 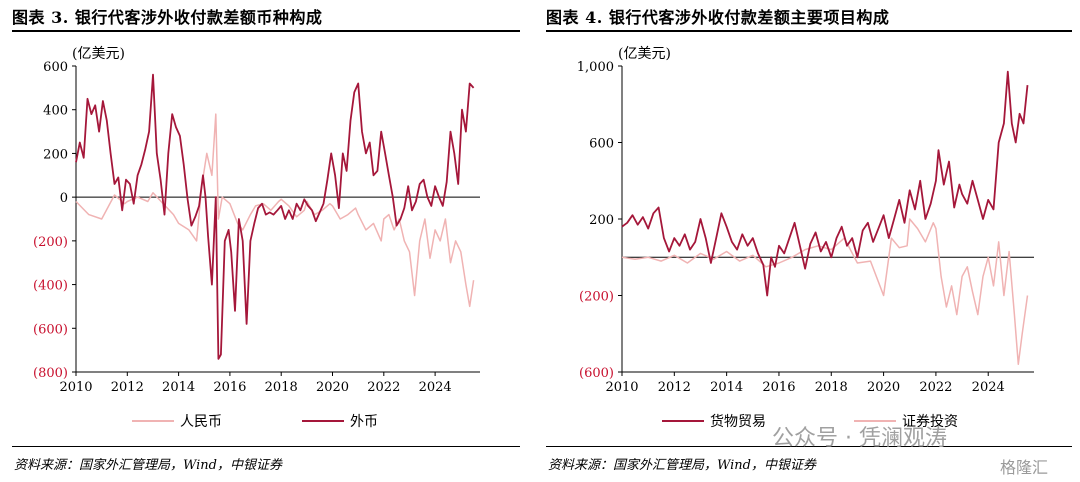 What do you see at coordinates (809, 446) in the screenshot?
I see `right-source-rule` at bounding box center [809, 446].